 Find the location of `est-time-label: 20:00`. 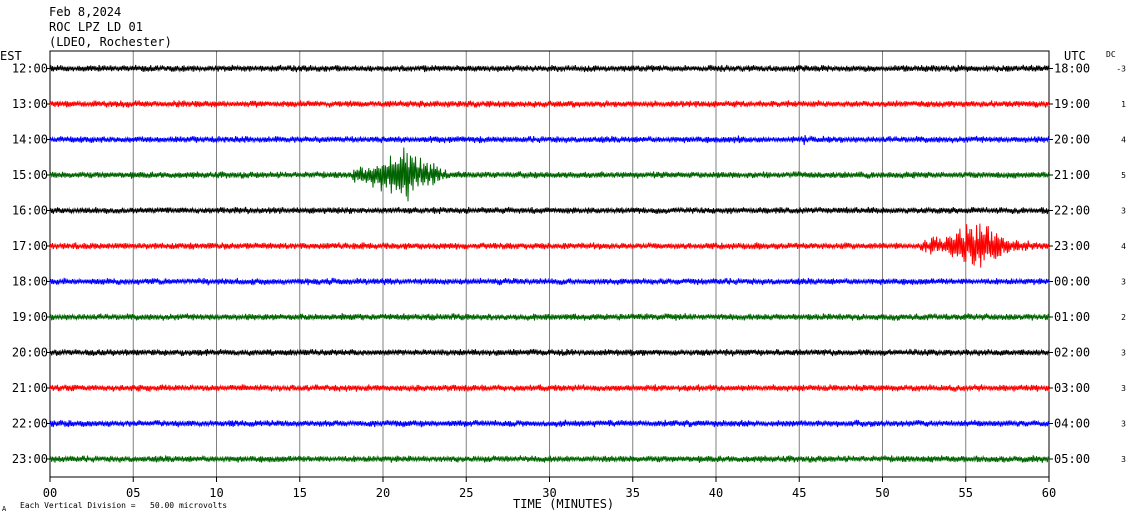

est-time-label: 20:00 is located at coordinates (30, 353).